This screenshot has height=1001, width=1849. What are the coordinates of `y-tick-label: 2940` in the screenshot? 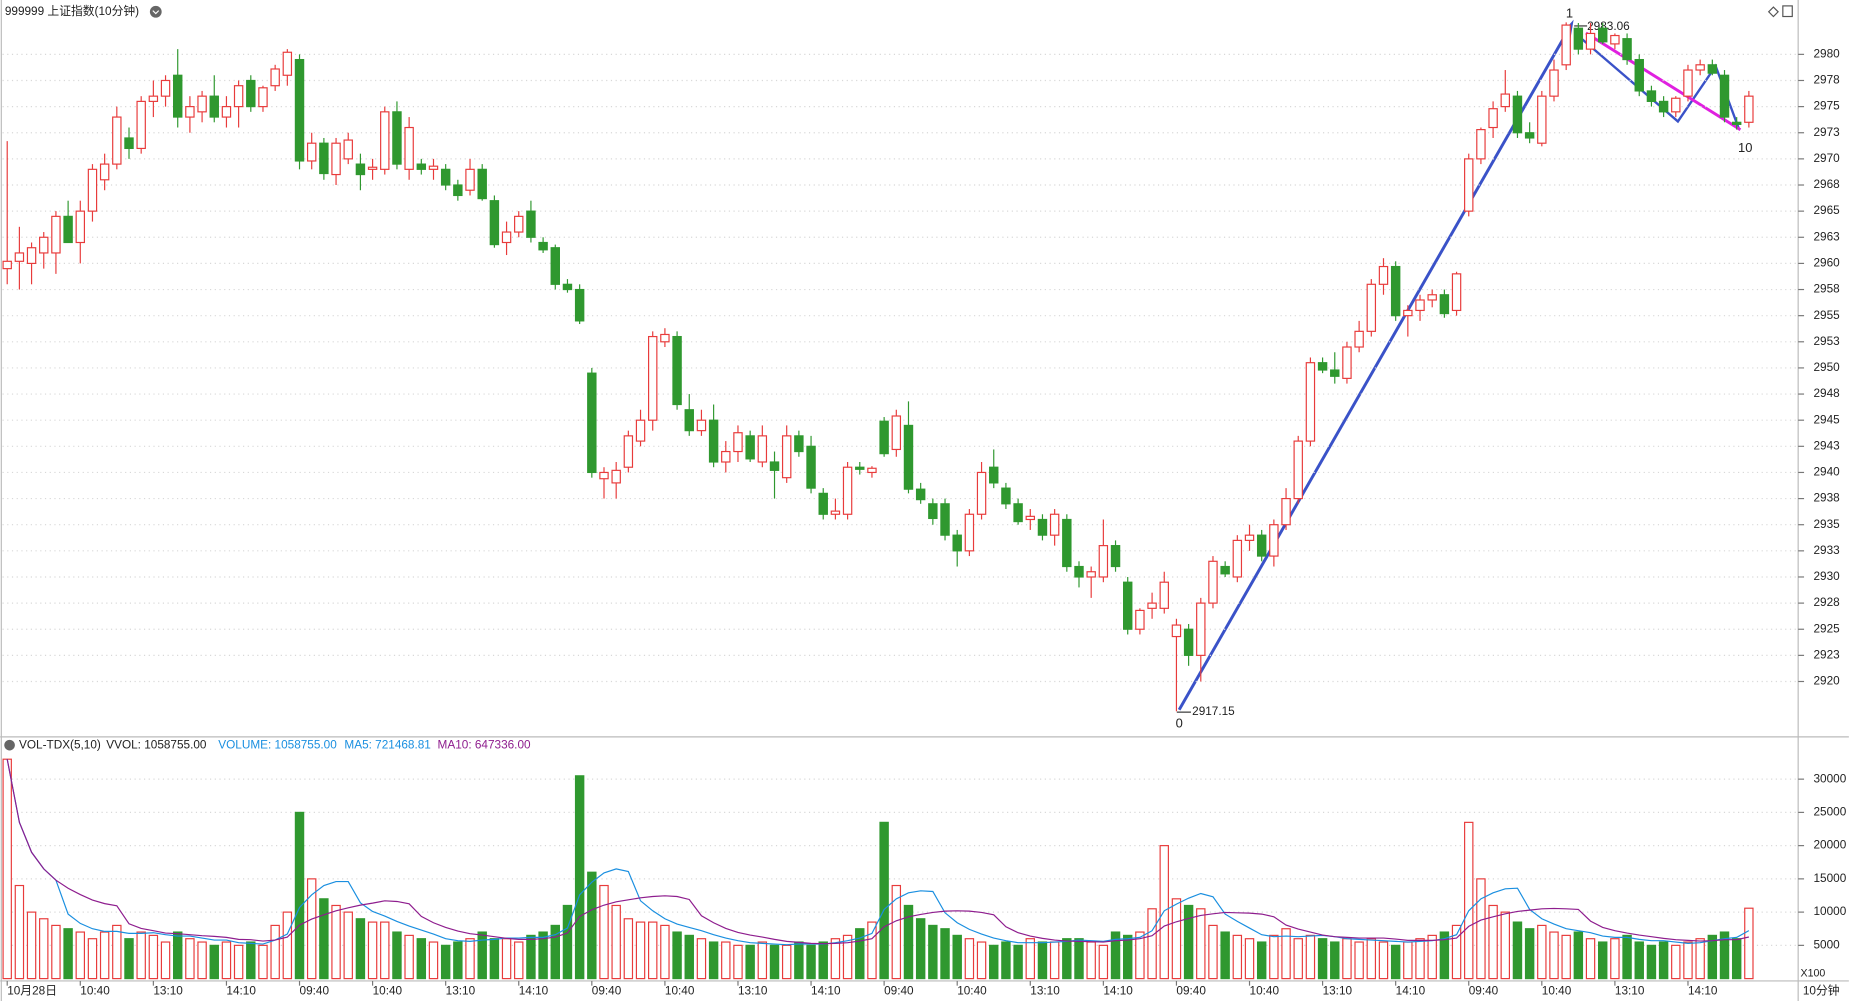 It's located at (1826, 472).